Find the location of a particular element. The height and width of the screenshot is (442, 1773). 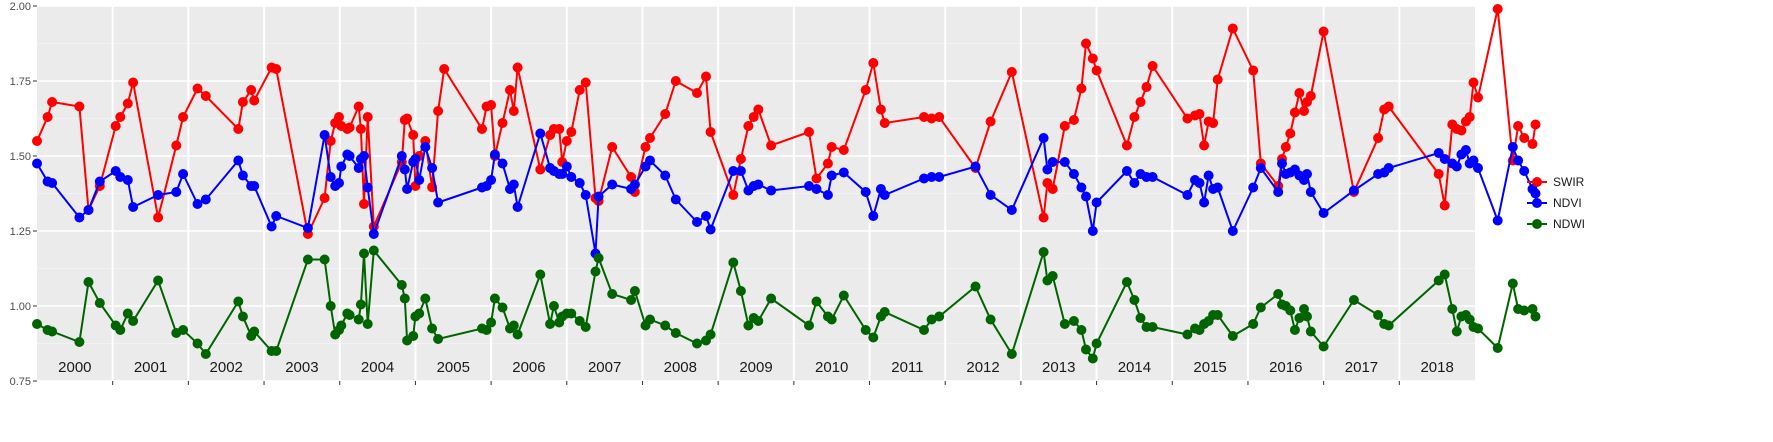

legend: SWIR NDVI NDWI is located at coordinates (1556, 203).